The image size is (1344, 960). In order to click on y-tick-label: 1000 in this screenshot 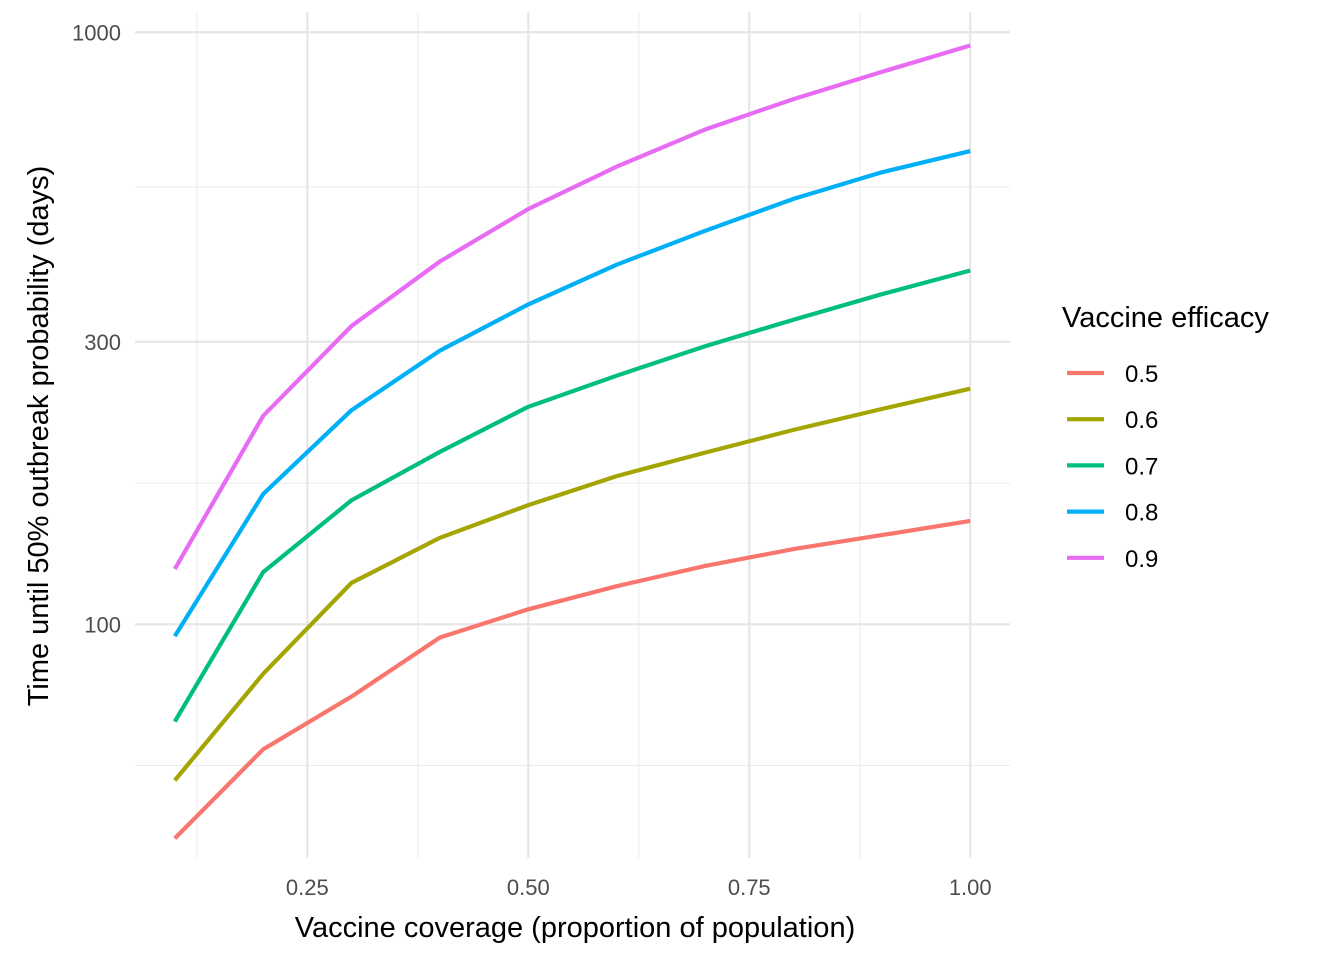, I will do `click(96, 32)`.